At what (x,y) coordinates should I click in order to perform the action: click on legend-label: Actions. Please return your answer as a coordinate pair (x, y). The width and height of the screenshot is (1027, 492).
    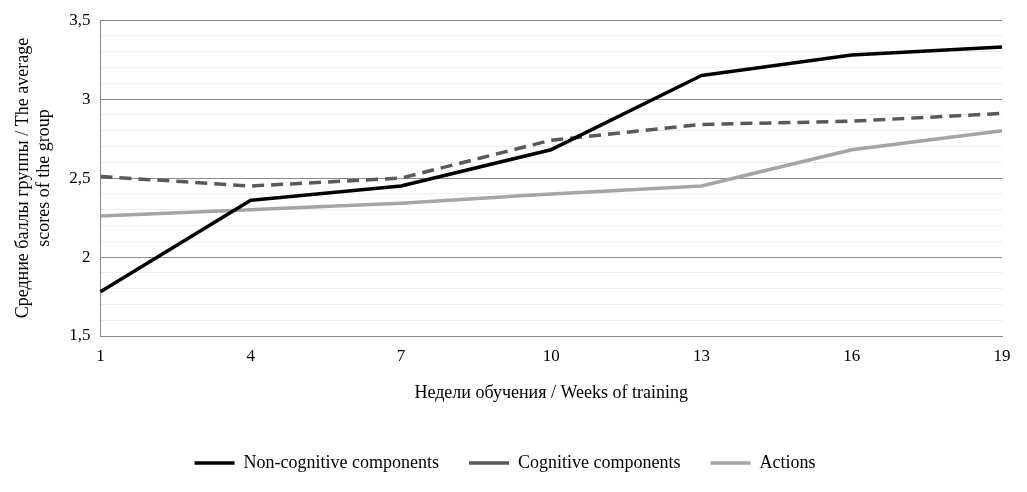
    Looking at the image, I should click on (787, 461).